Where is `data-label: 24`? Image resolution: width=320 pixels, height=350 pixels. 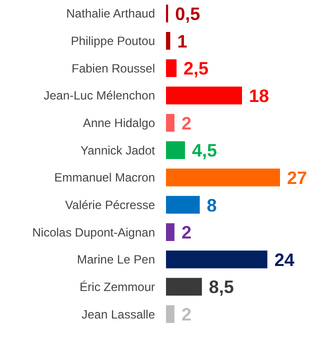 data-label: 24 is located at coordinates (284, 260).